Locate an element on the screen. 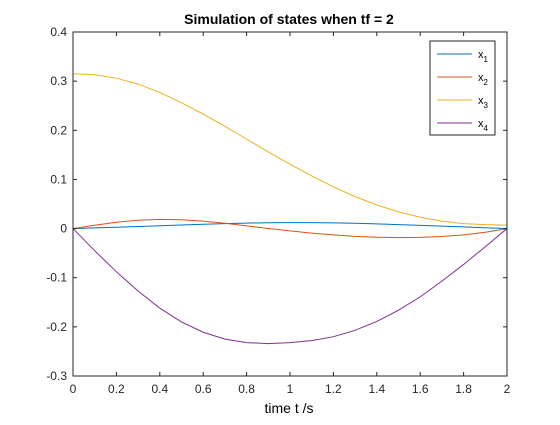  y-tick-label-7: 0.4 is located at coordinates (58, 32).